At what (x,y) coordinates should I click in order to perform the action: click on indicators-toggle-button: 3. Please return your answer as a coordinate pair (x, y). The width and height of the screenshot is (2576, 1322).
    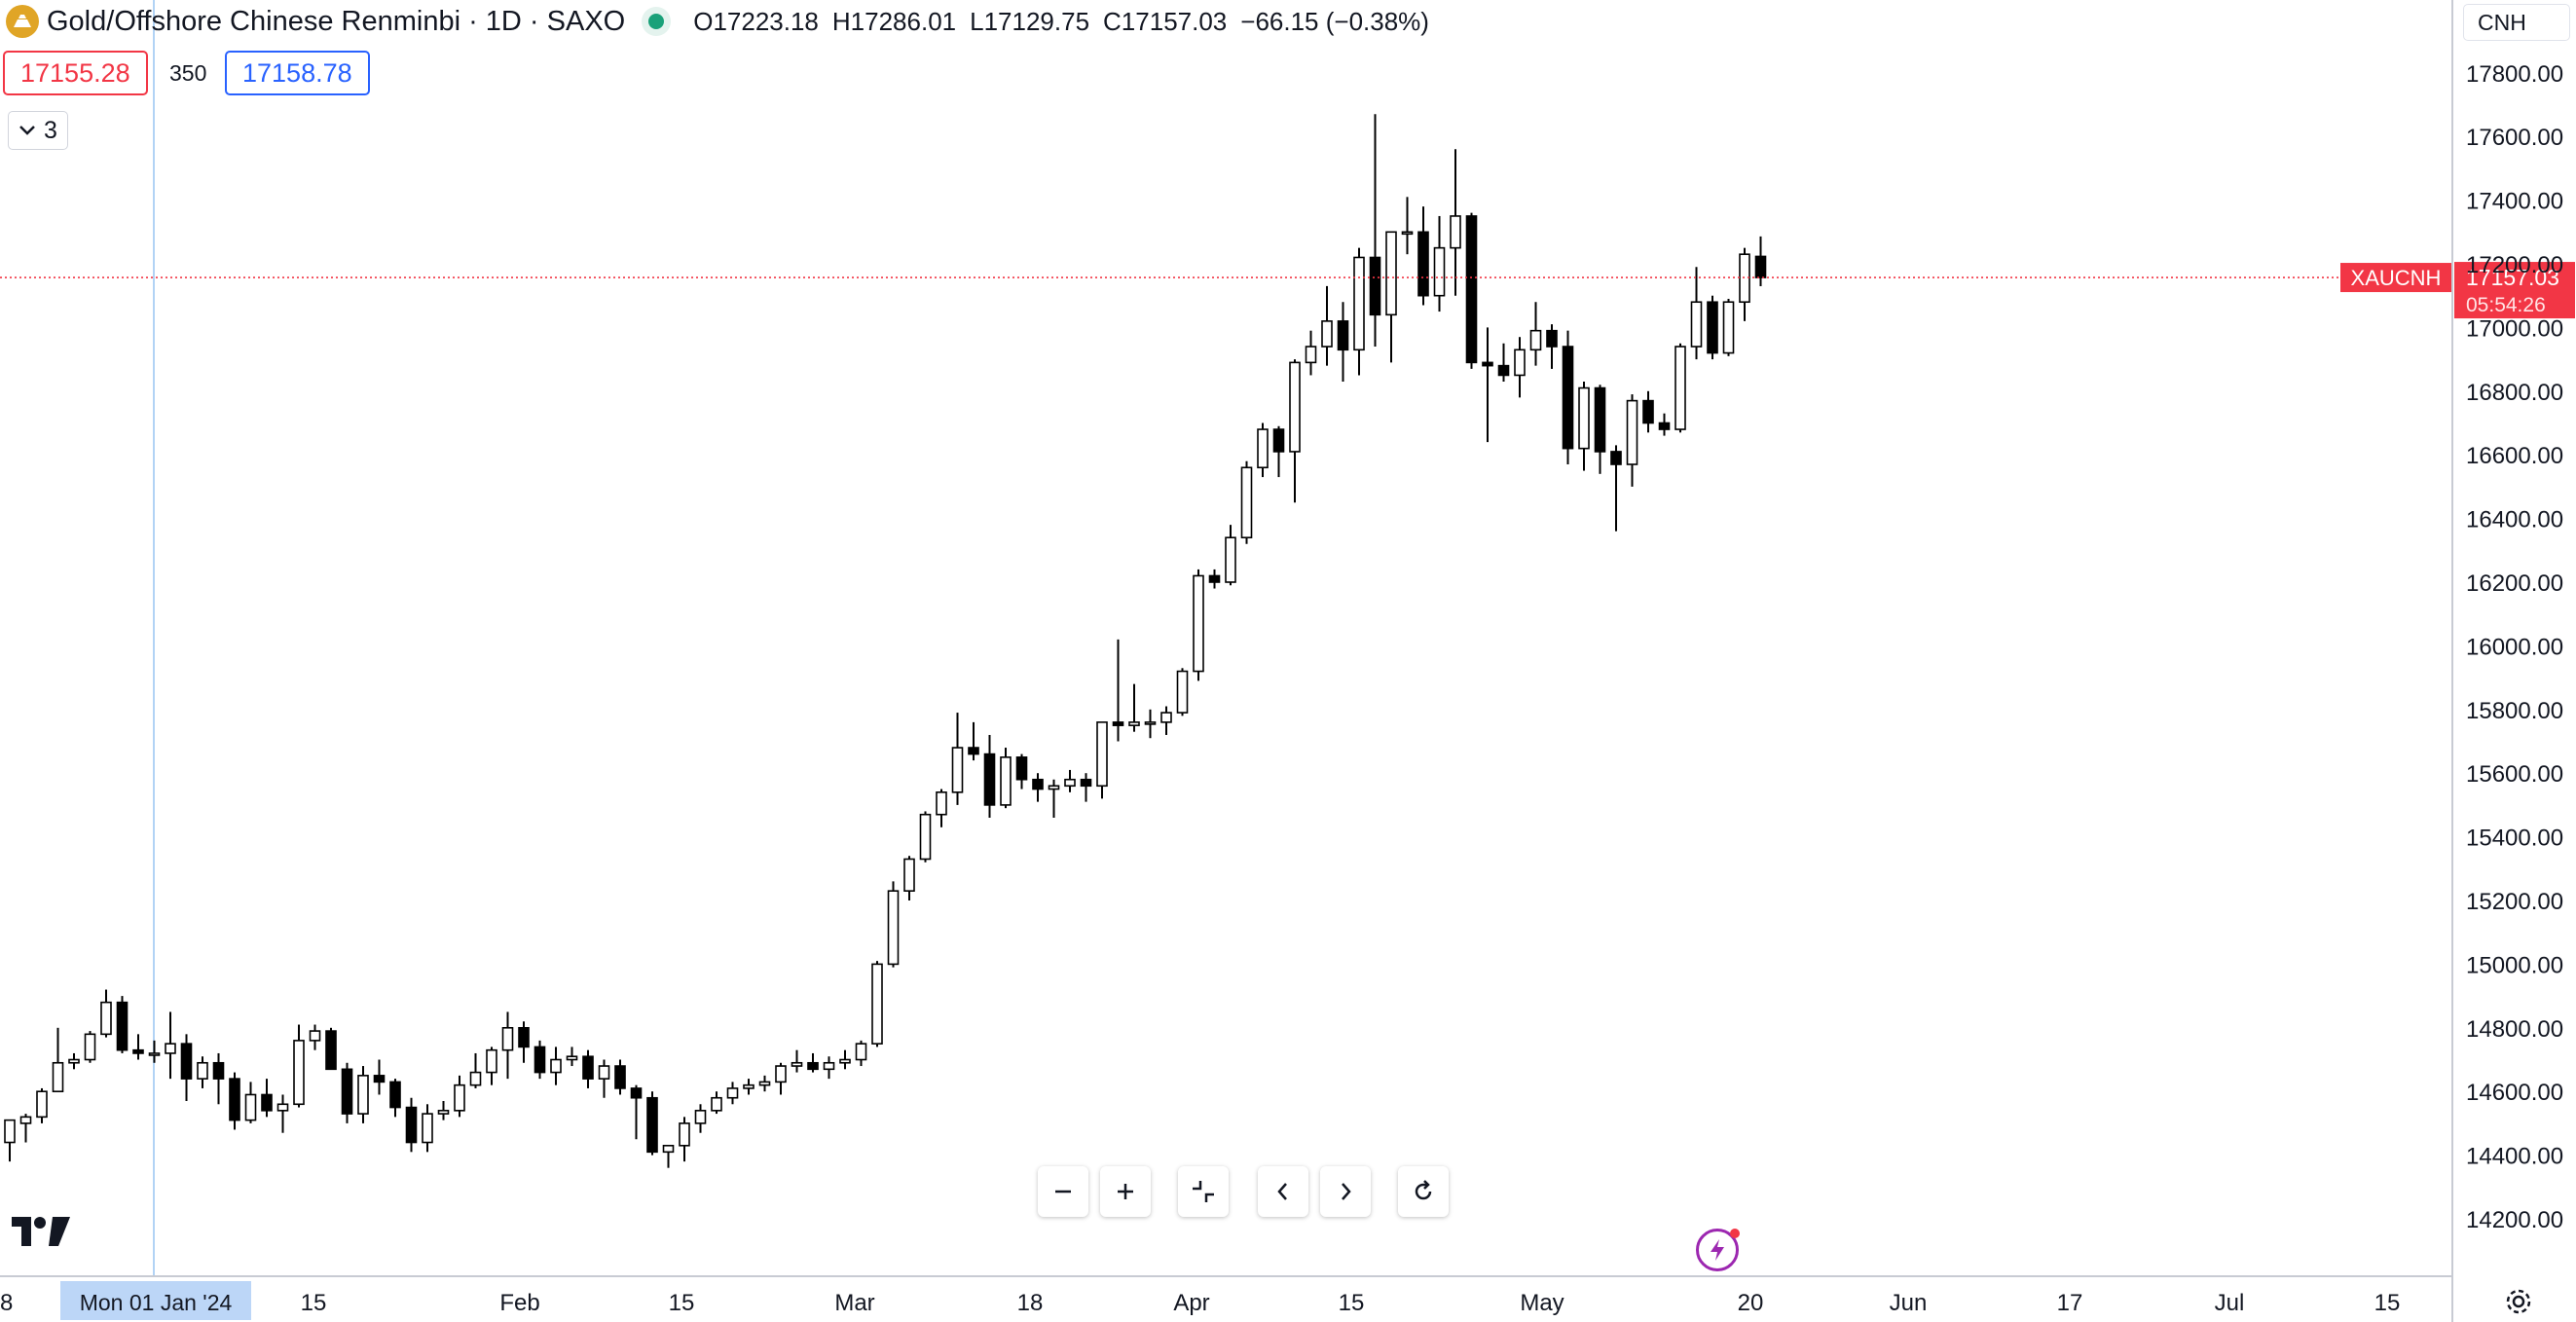
    Looking at the image, I should click on (38, 131).